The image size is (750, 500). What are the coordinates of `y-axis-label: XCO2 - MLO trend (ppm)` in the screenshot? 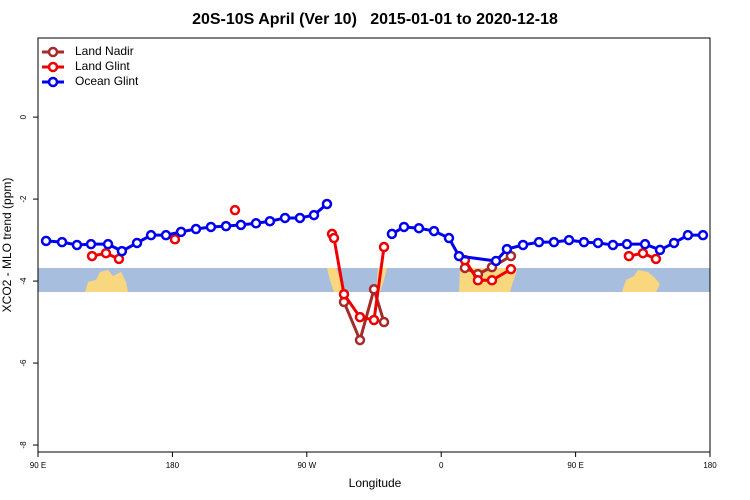 It's located at (7, 245).